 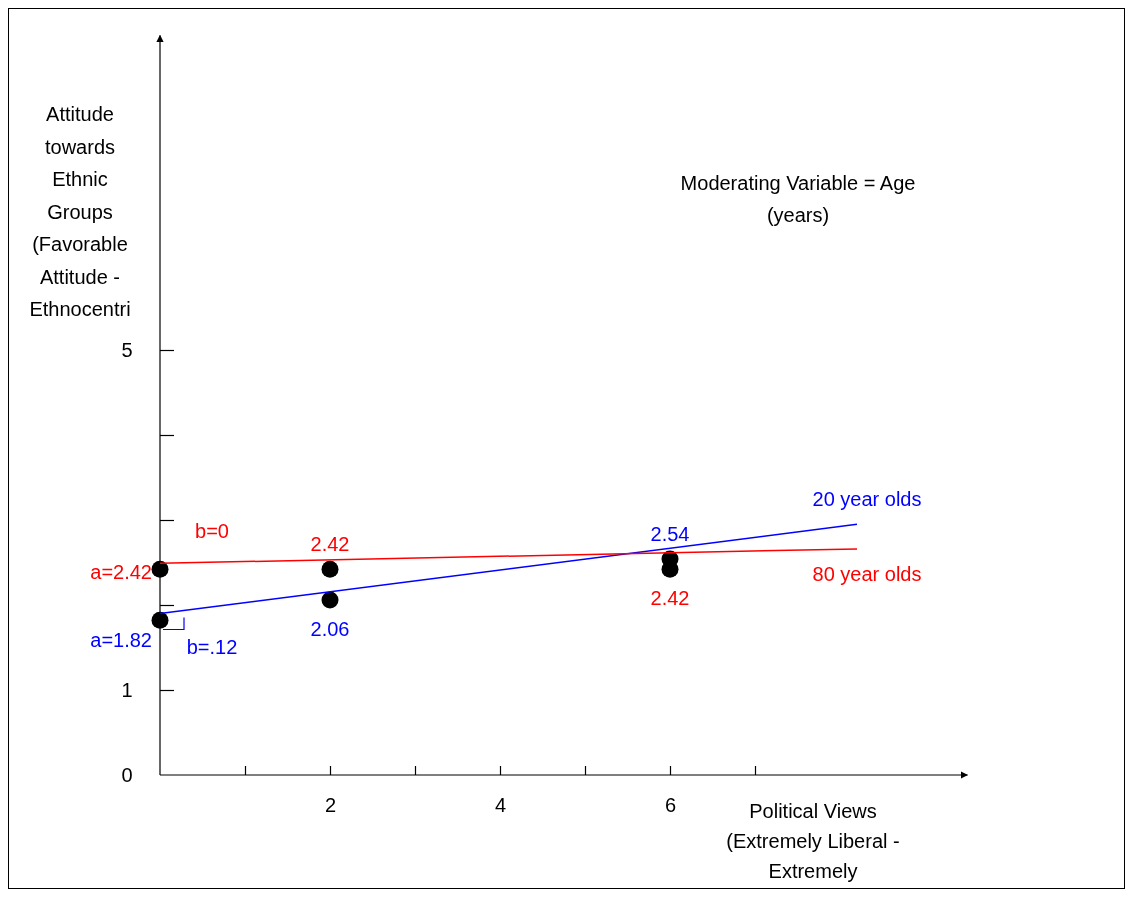 I want to click on annotation: b=.12, so click(x=212, y=646).